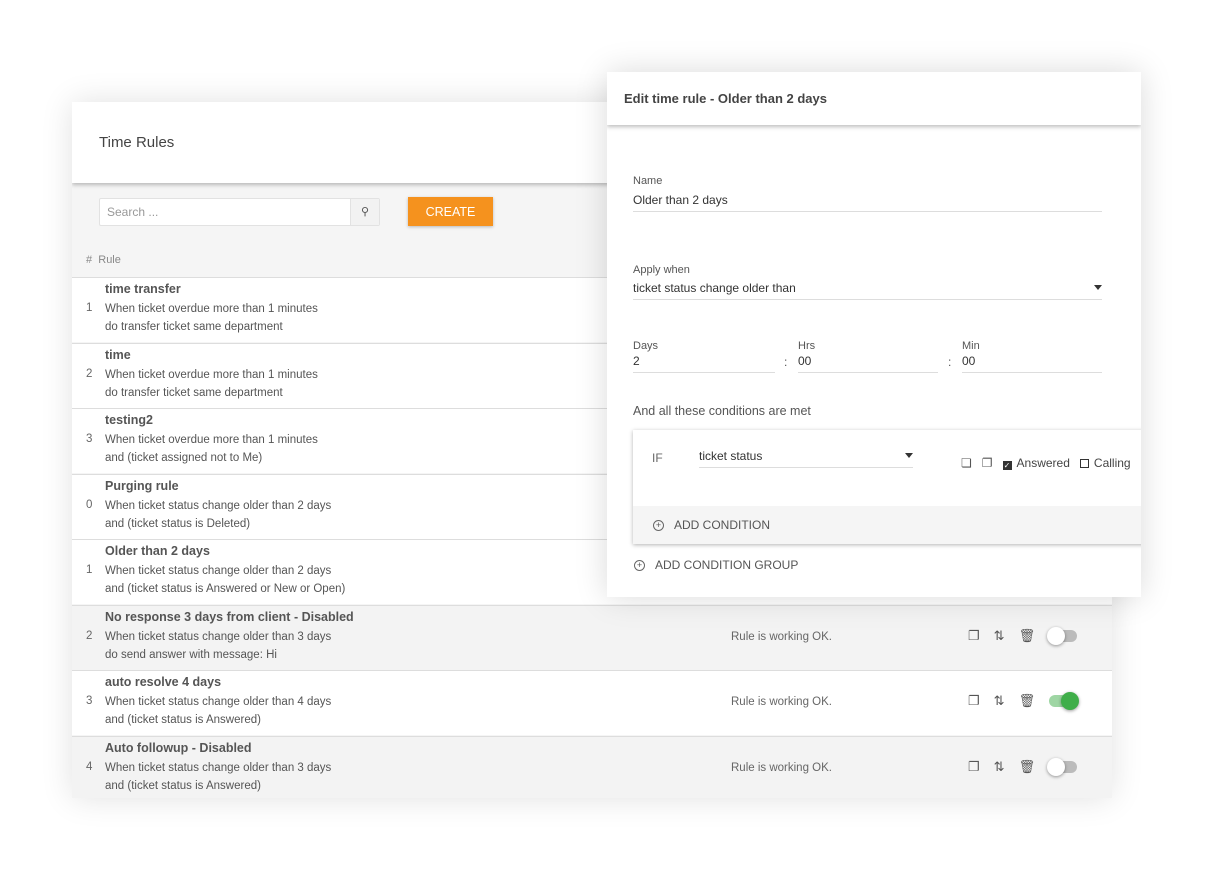 The width and height of the screenshot is (1214, 870). I want to click on hrs-input: 00, so click(868, 362).